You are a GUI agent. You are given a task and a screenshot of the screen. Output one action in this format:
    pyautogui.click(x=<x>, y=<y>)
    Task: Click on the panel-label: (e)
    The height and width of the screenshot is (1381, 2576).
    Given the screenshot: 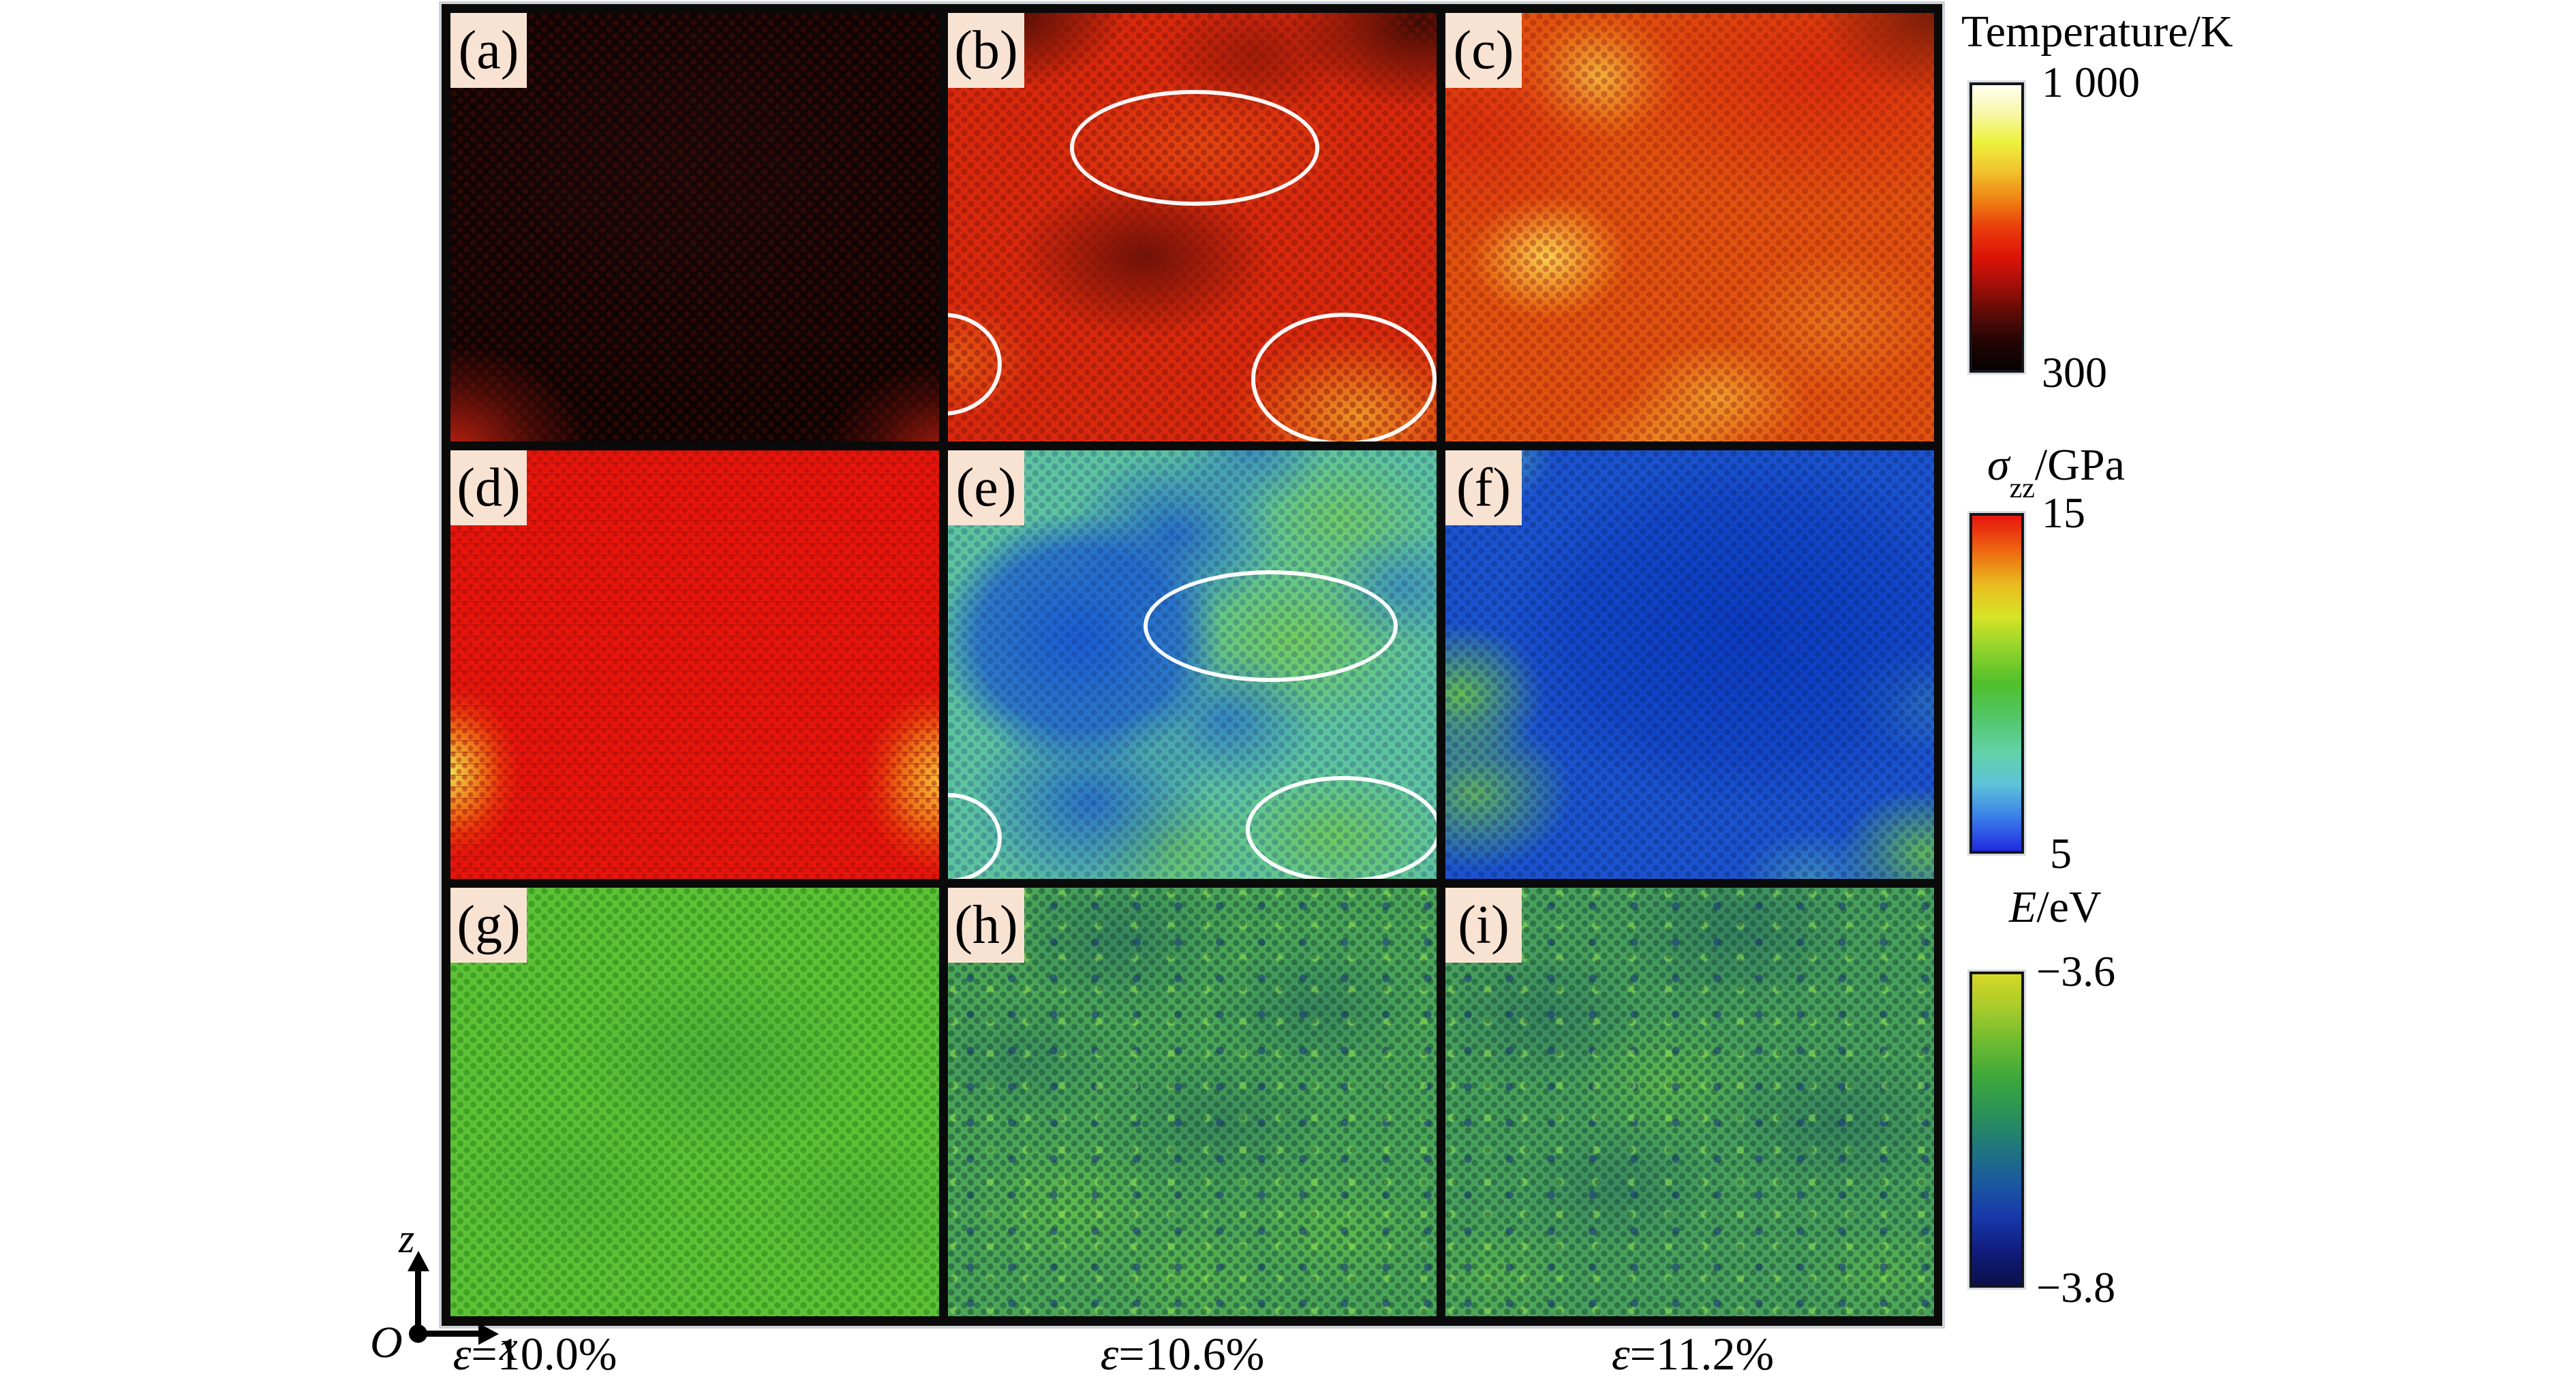 What is the action you would take?
    pyautogui.click(x=986, y=488)
    